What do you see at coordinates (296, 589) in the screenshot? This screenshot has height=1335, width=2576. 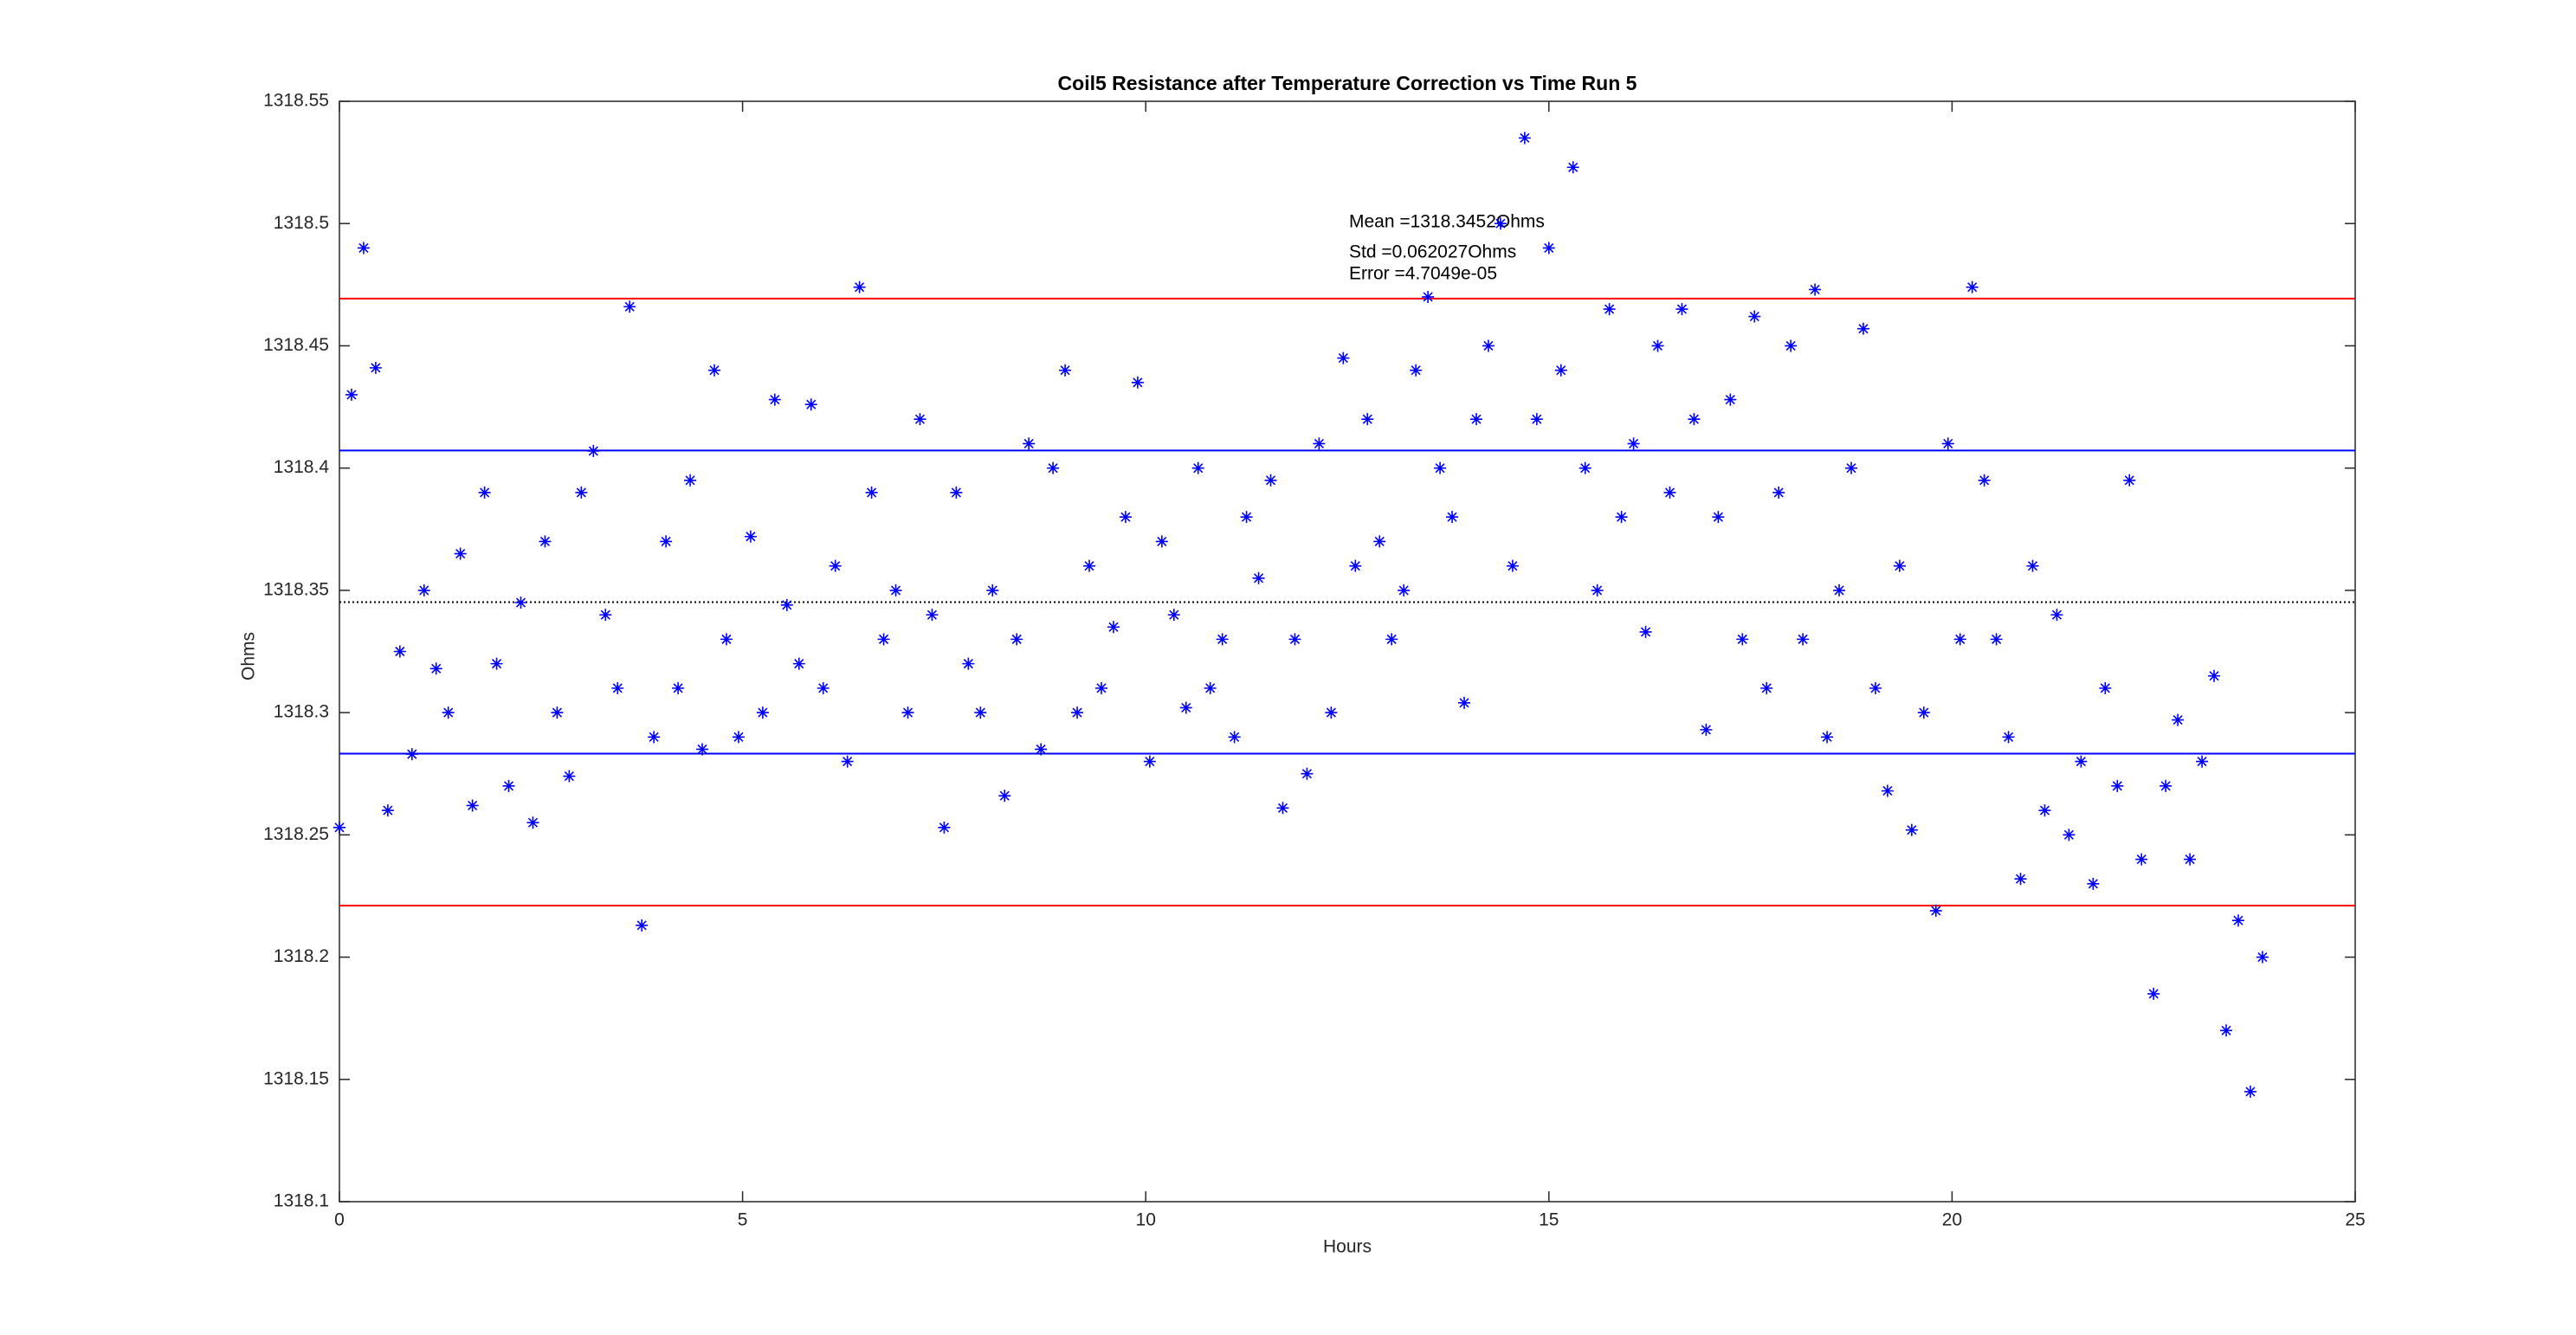 I see `y-tick-label: 1318.35` at bounding box center [296, 589].